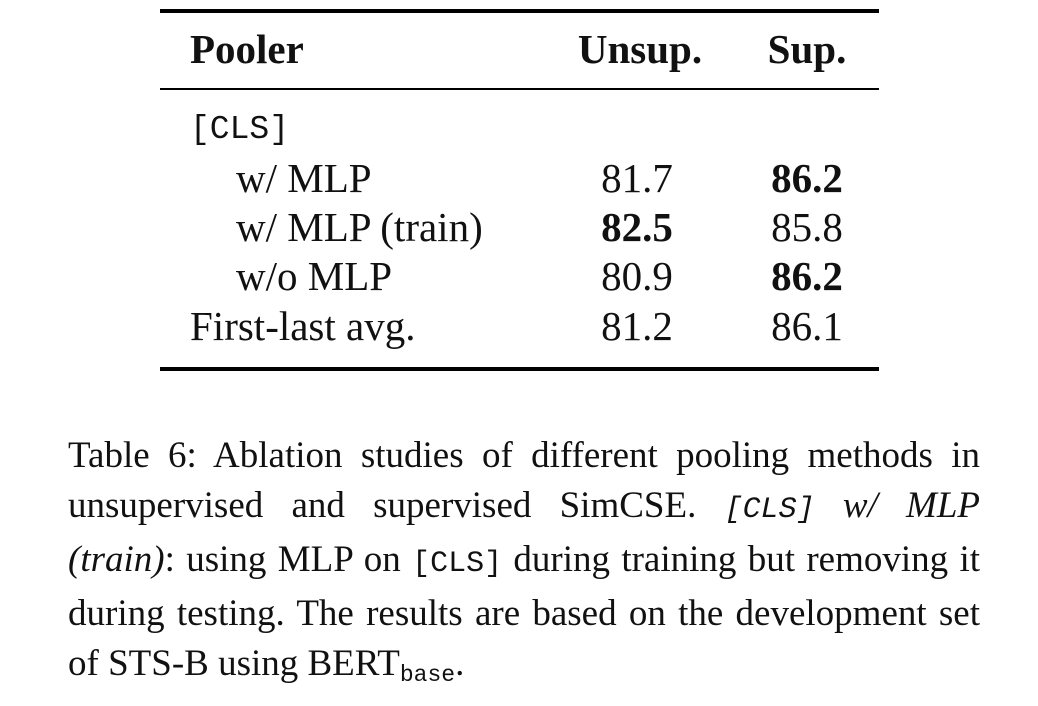 The height and width of the screenshot is (706, 1038). What do you see at coordinates (519, 11) in the screenshot?
I see `table-top-rule` at bounding box center [519, 11].